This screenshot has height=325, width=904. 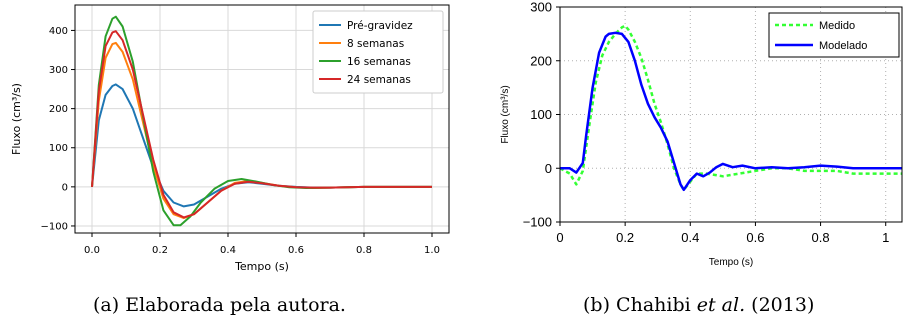 What do you see at coordinates (541, 114) in the screenshot?
I see `chart1-y-tick-label: 100` at bounding box center [541, 114].